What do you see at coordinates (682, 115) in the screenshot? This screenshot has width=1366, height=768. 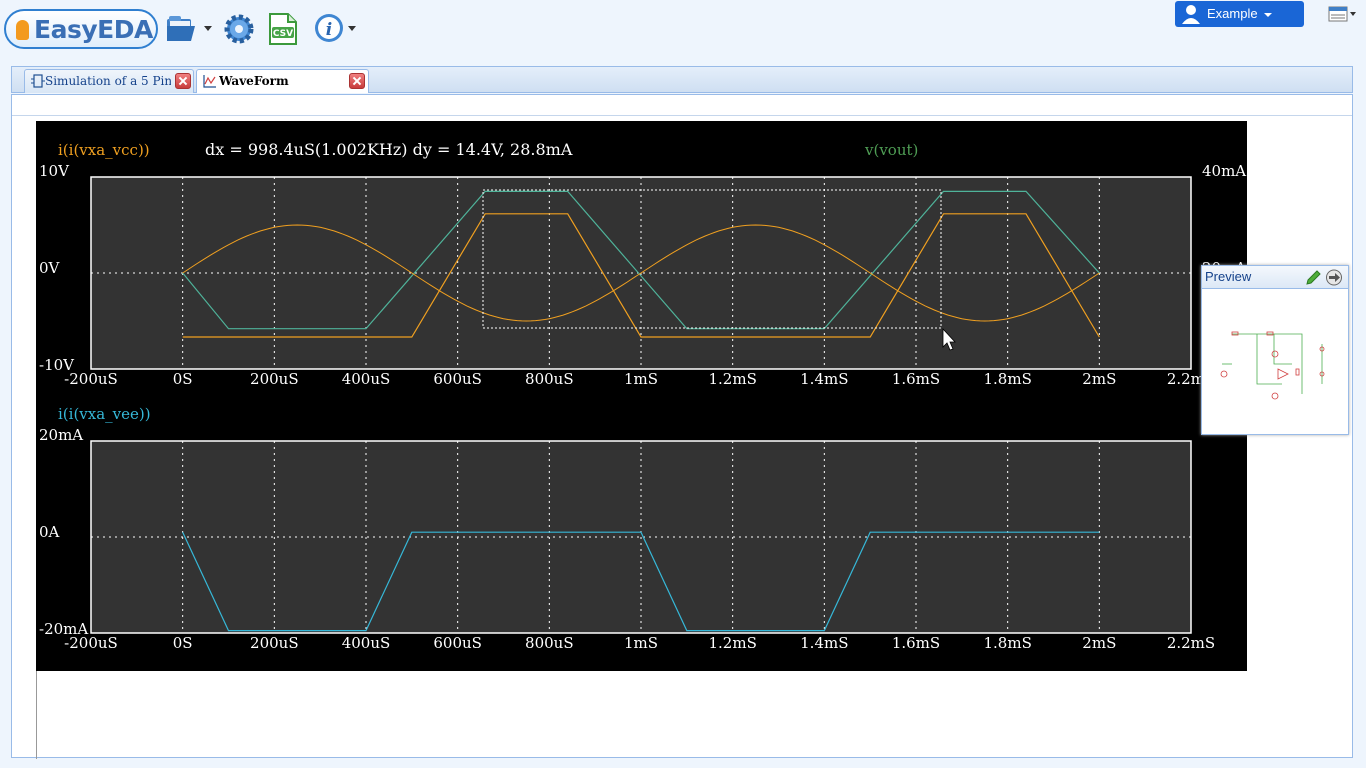 I see `panel-divider` at bounding box center [682, 115].